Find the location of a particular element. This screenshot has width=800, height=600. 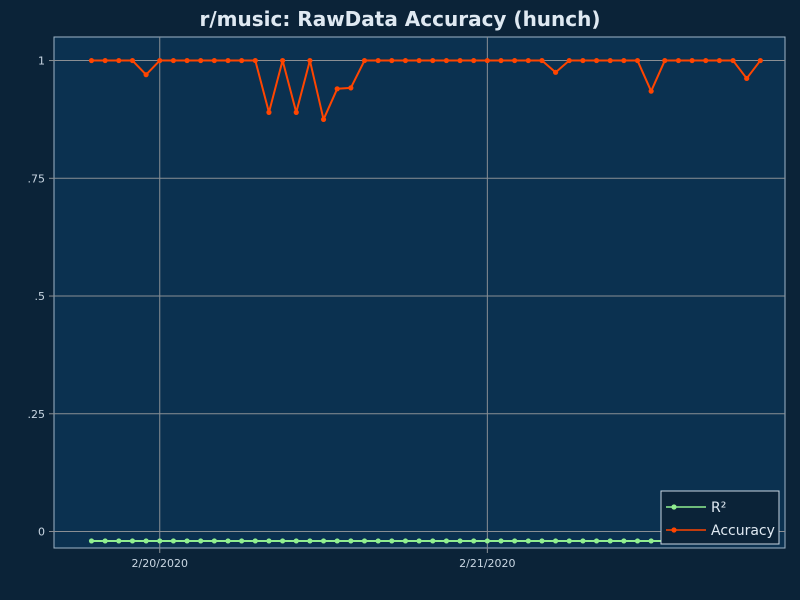

x-tick-label: 2/21/2020 is located at coordinates (487, 563).